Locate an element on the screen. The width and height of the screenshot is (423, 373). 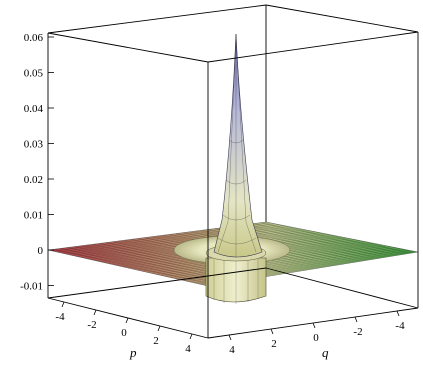
p-tick-label: -2 is located at coordinates (91, 325).